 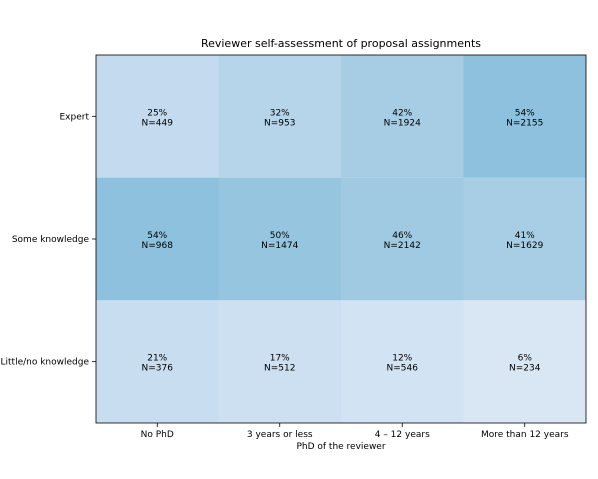 I want to click on cell-count-label: N=449, so click(x=158, y=123).